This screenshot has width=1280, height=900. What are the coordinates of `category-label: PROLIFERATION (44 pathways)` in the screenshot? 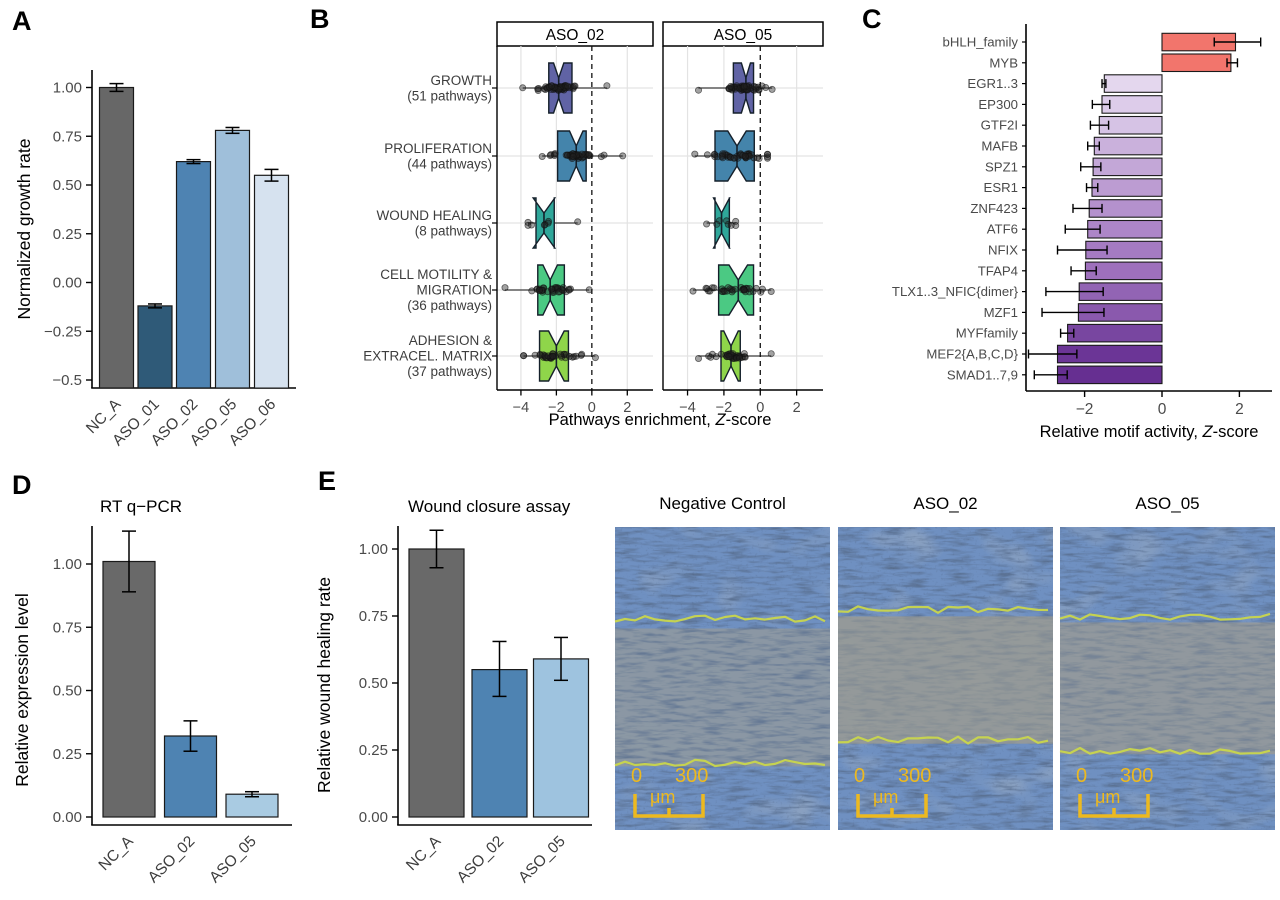 It's located at (438, 156).